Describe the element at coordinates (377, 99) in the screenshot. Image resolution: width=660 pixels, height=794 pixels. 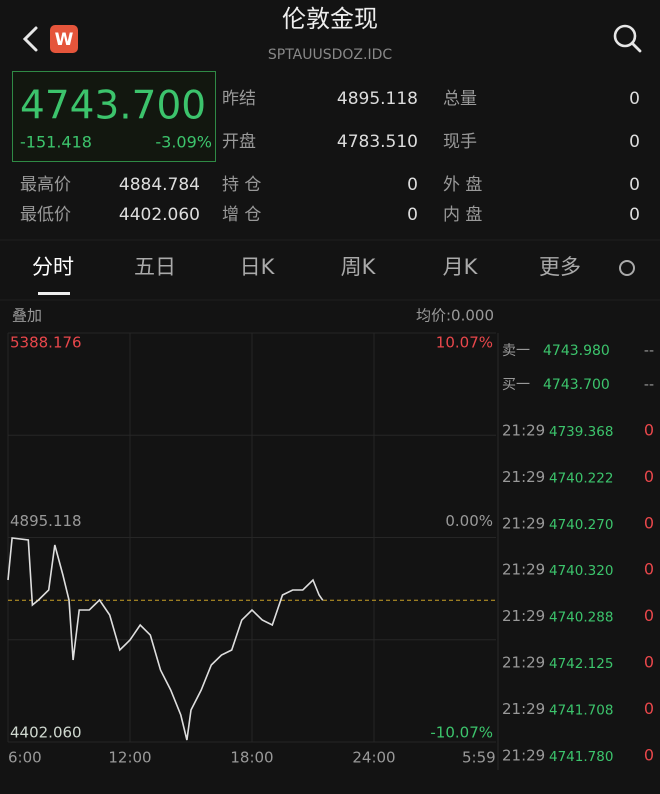
I see `stat-value: 4895.118` at that location.